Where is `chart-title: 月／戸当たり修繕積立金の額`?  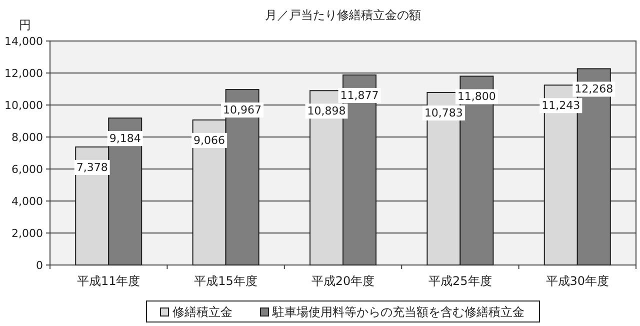
chart-title: 月／戸当たり修繕積立金の額 is located at coordinates (343, 15).